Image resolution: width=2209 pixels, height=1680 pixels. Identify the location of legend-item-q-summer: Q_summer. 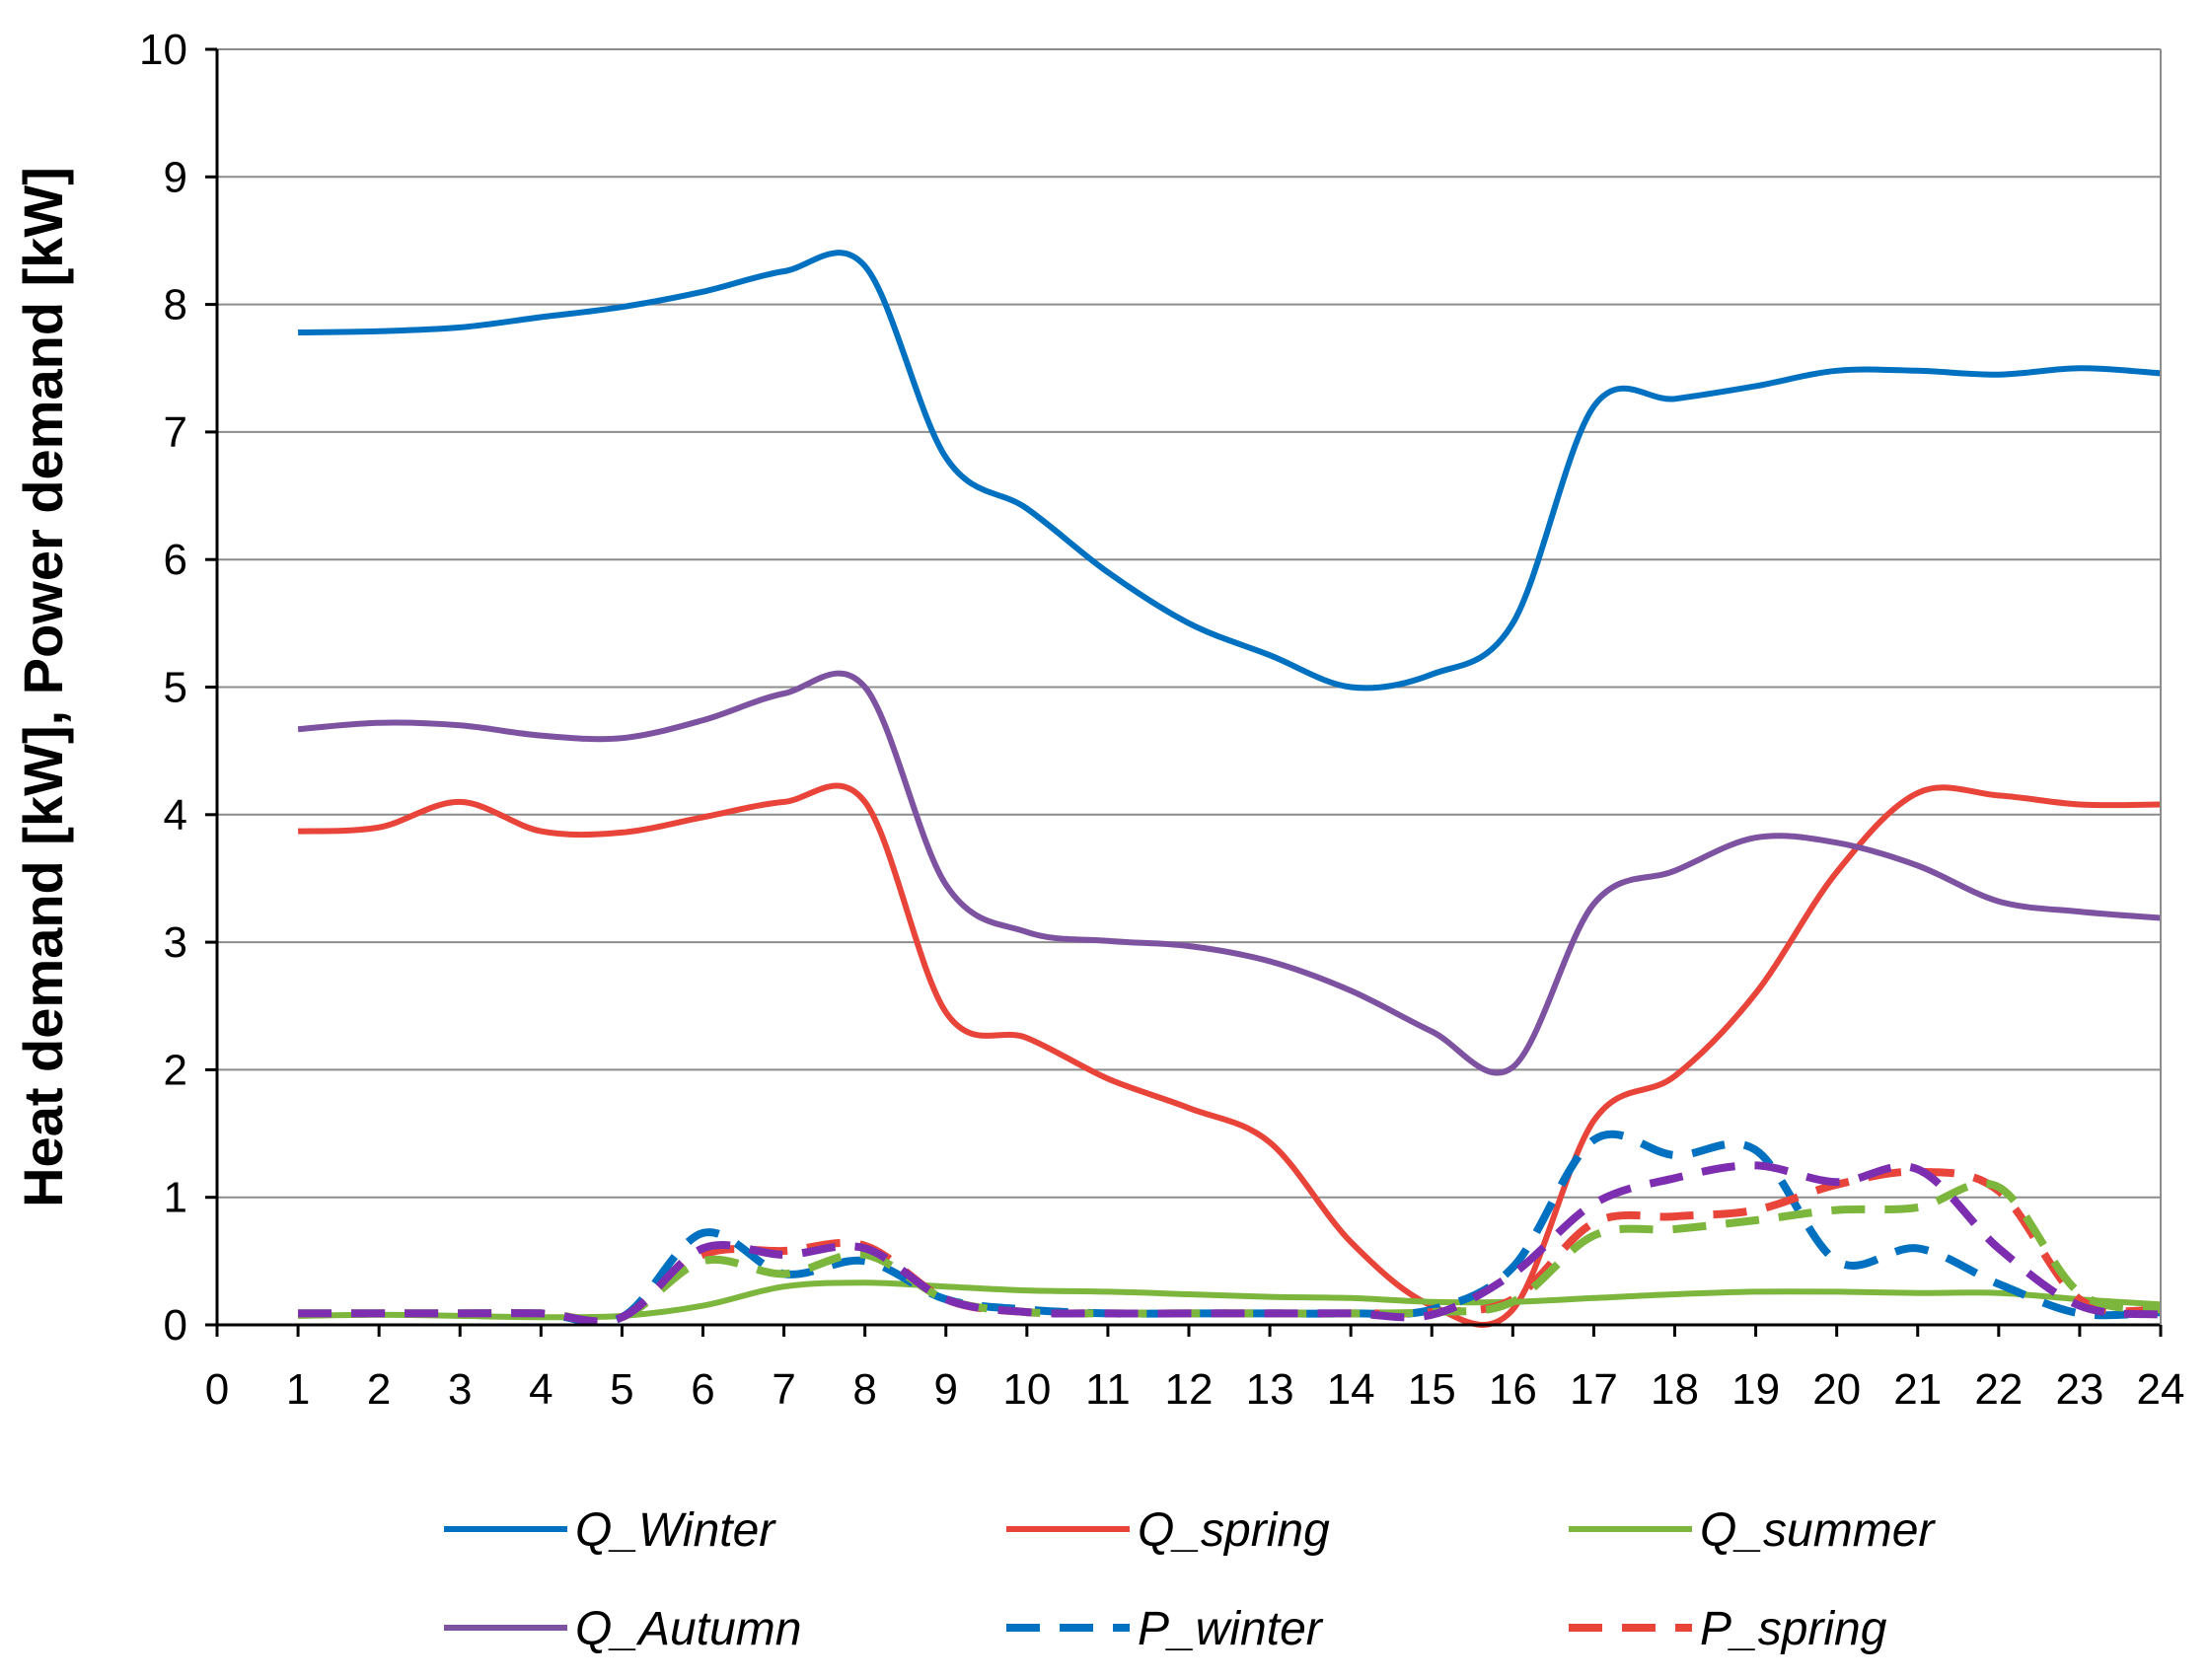
(1752, 1530).